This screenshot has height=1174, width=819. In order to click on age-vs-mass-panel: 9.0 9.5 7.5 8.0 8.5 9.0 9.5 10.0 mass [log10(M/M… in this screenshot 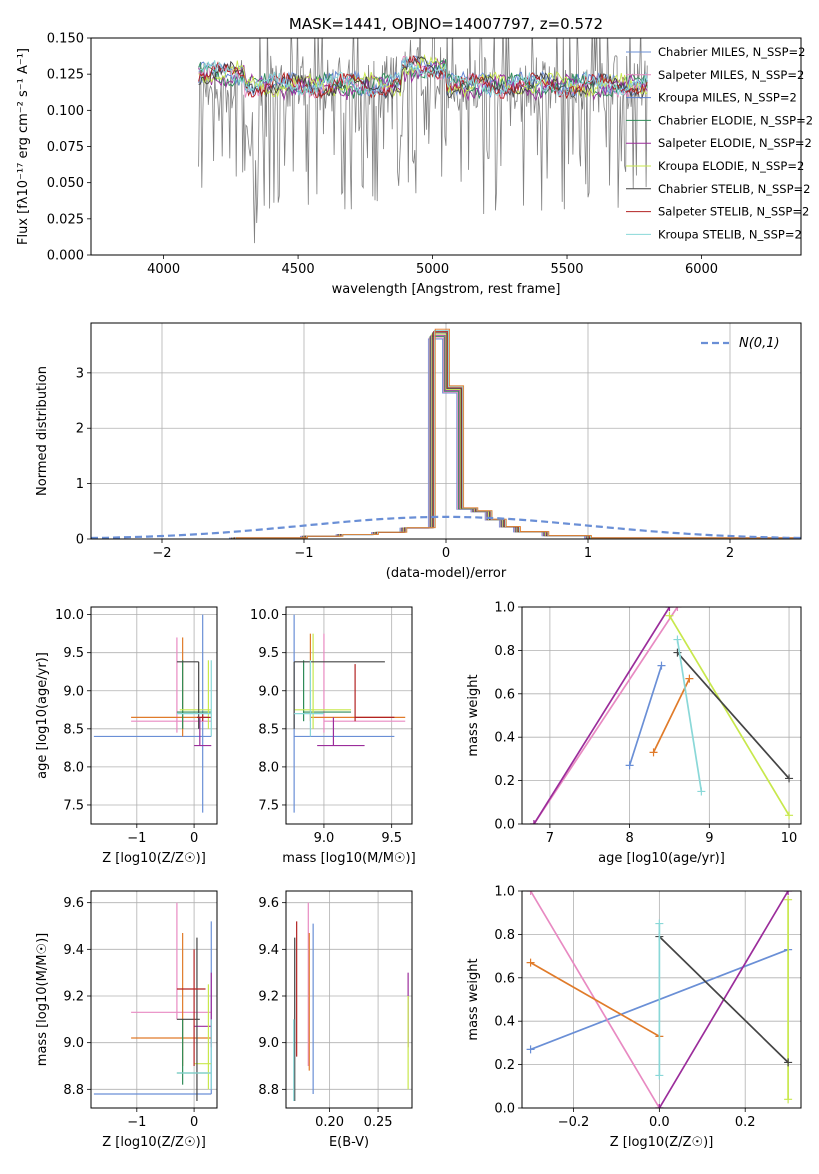, I will do `click(333, 736)`.